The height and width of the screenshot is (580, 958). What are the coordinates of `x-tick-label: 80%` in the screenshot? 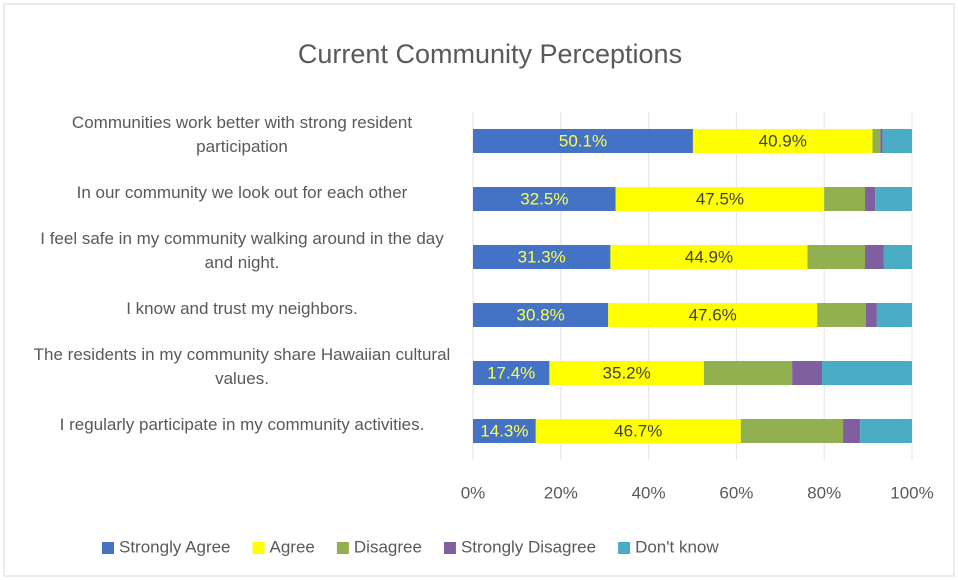 It's located at (824, 492).